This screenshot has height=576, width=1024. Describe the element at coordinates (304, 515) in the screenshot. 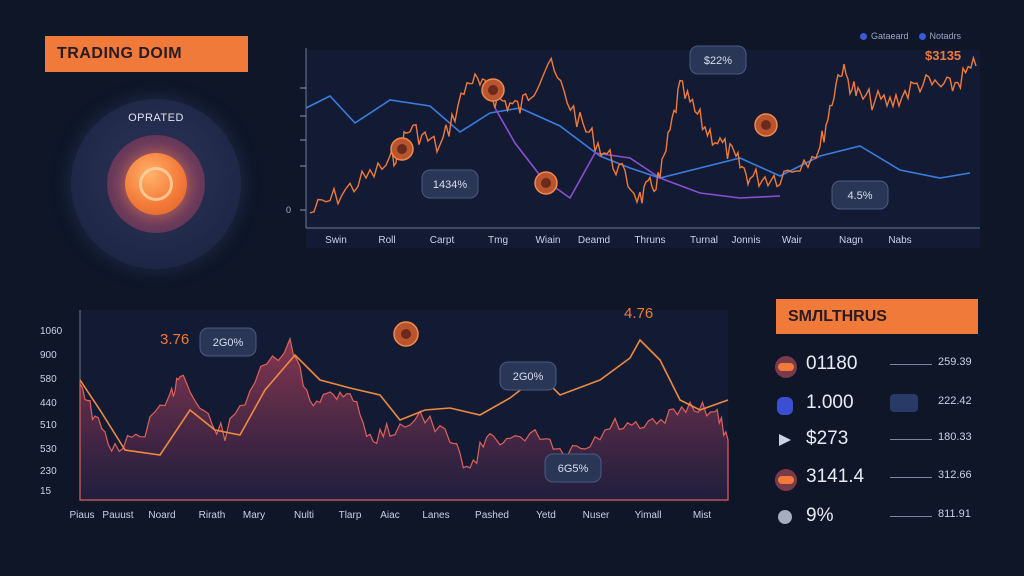

I see `x-tick-label: Nulti` at that location.